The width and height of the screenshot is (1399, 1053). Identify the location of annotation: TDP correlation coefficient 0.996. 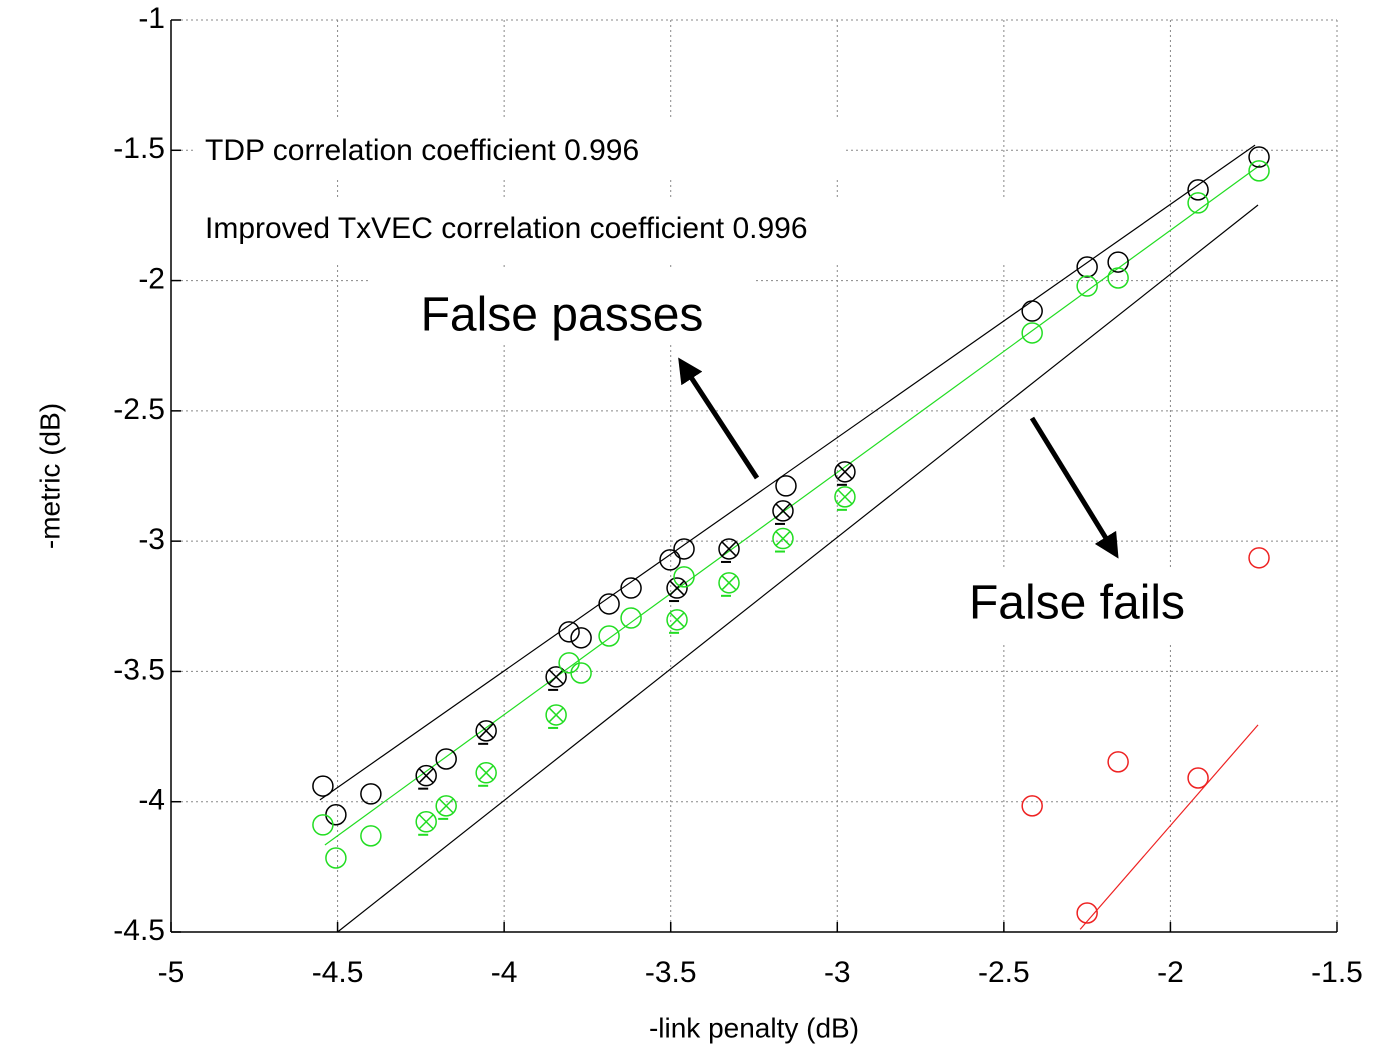
(422, 150).